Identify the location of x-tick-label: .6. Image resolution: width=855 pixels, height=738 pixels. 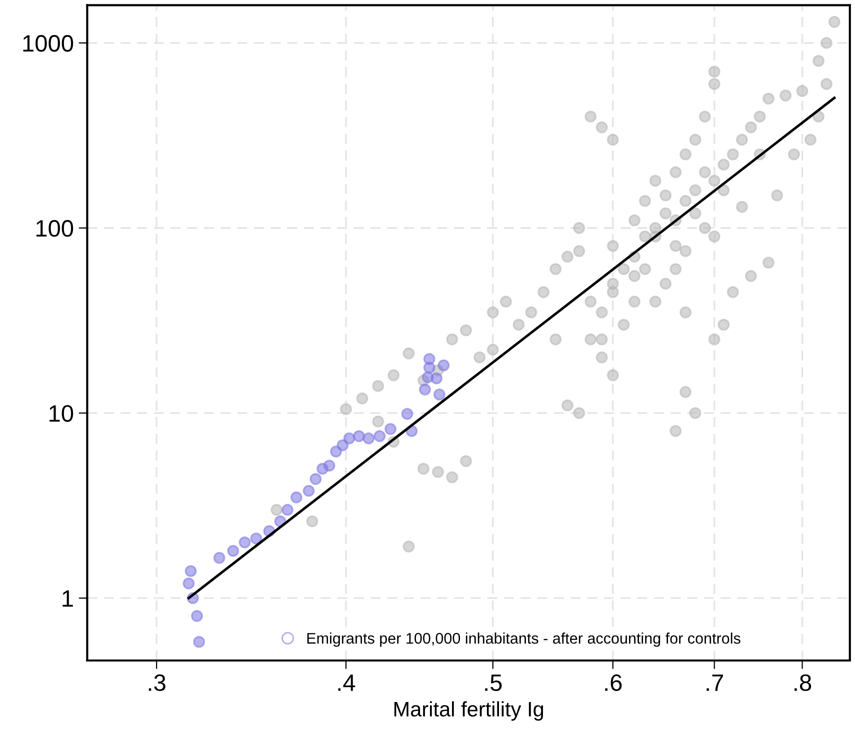
(613, 683).